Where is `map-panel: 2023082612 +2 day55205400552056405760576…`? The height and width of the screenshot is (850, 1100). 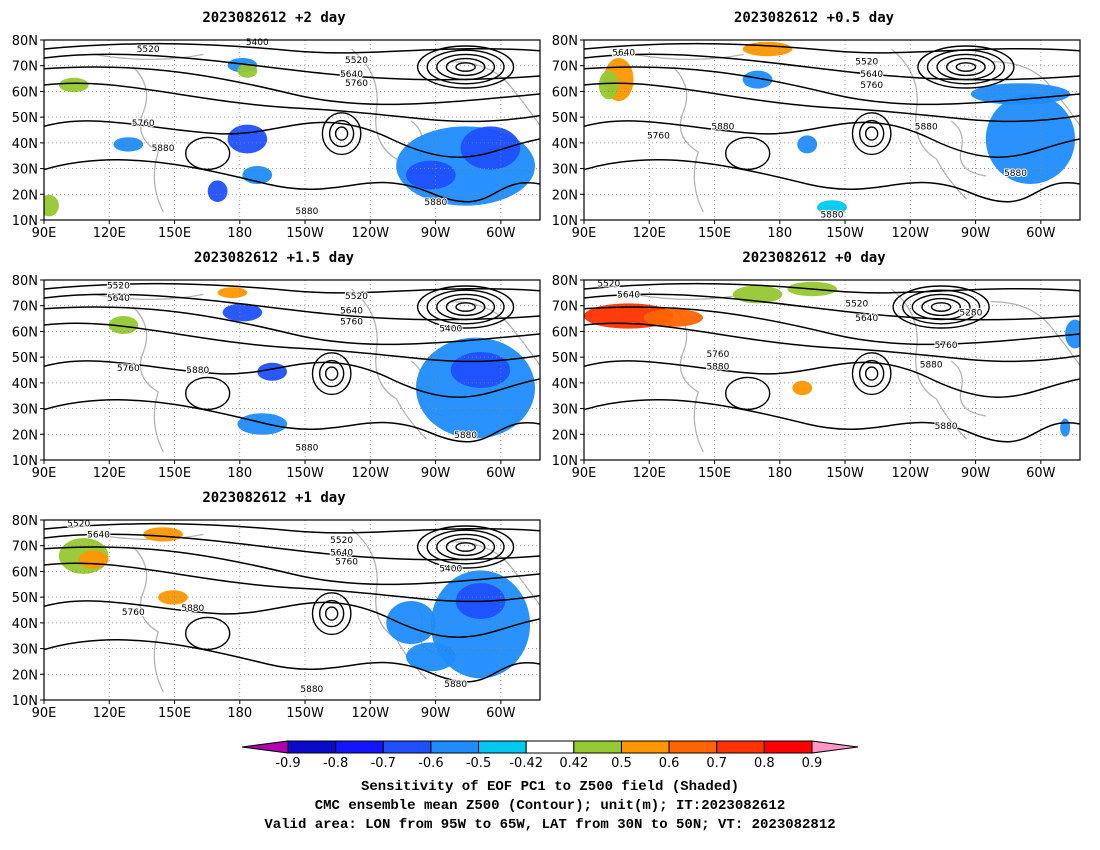
map-panel: 2023082612 +2 day55205400552056405760576… is located at coordinates (276, 125).